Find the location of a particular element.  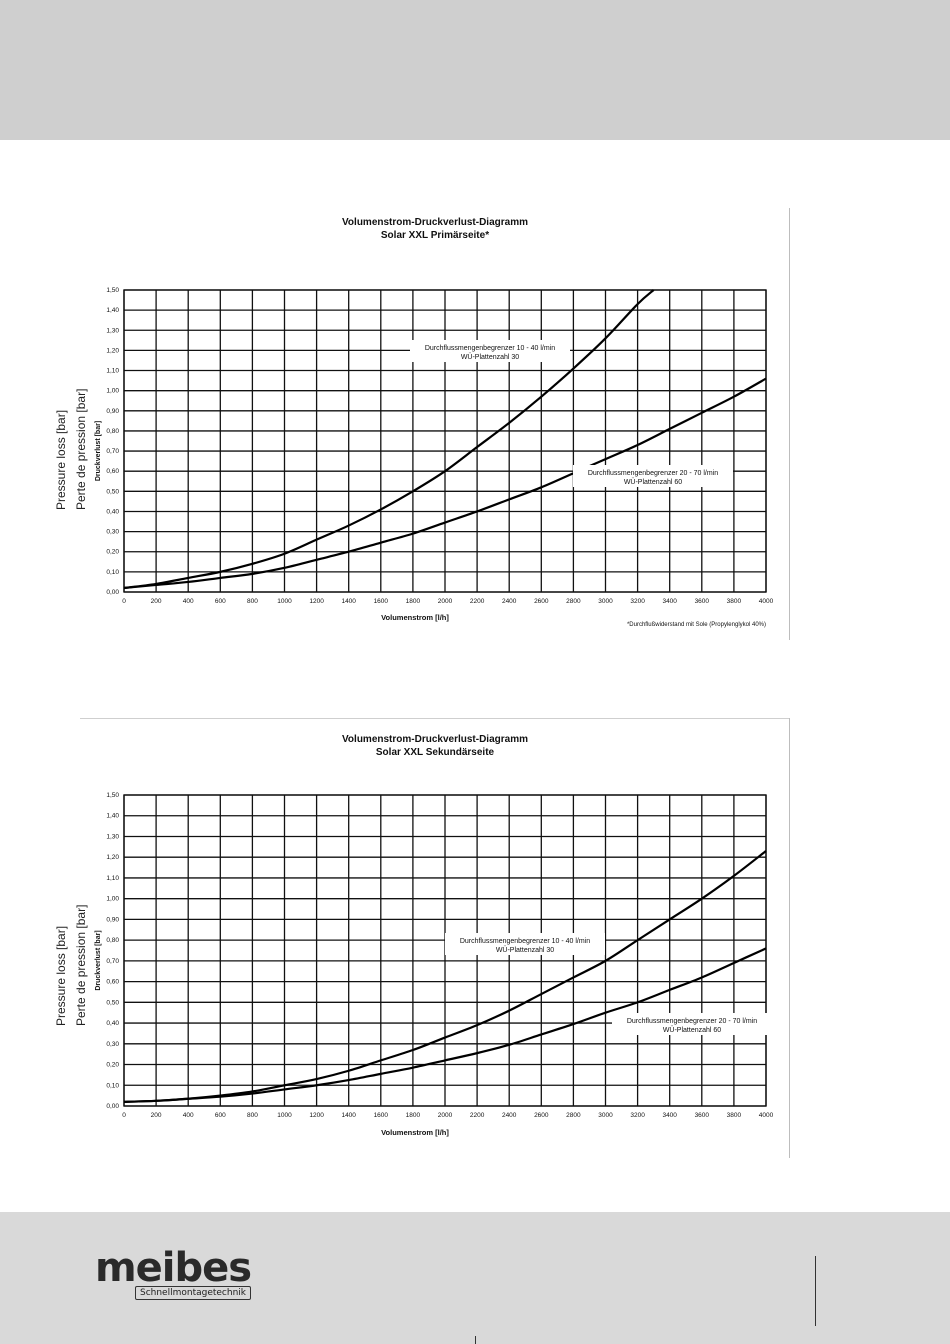

chart-subtitle: Solar XXL Sekundärseite is located at coordinates (435, 752).